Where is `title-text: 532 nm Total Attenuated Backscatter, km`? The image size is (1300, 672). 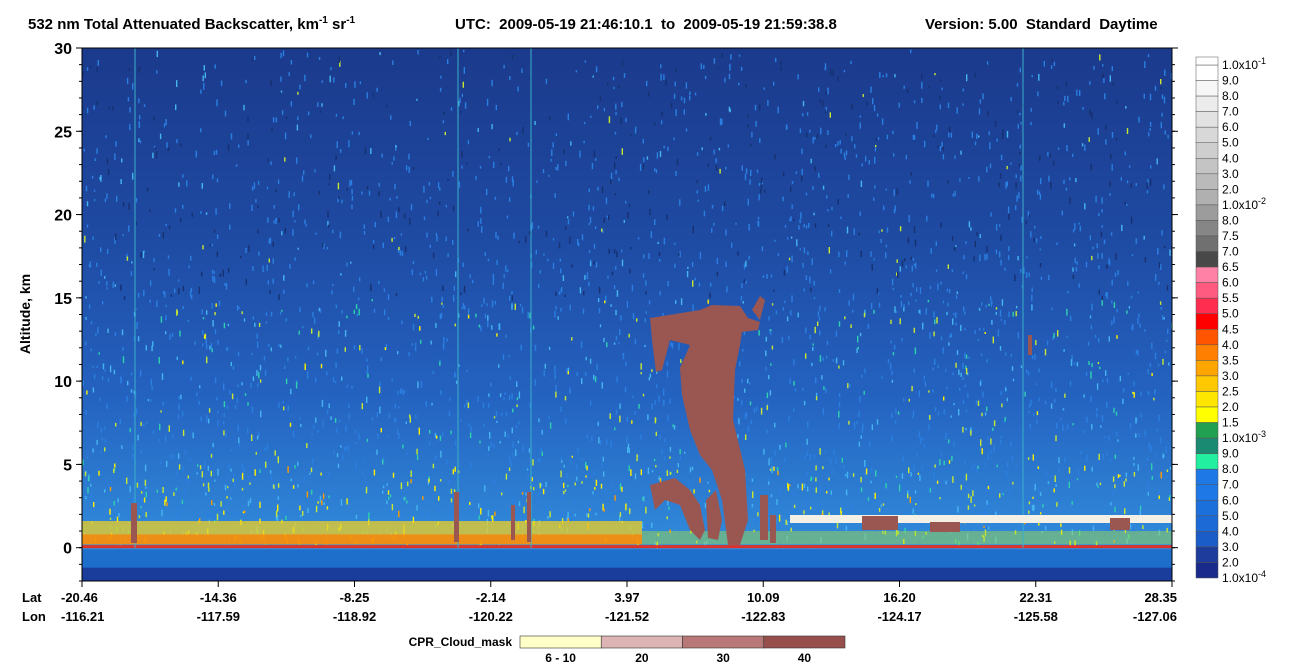 title-text: 532 nm Total Attenuated Backscatter, km is located at coordinates (173, 24).